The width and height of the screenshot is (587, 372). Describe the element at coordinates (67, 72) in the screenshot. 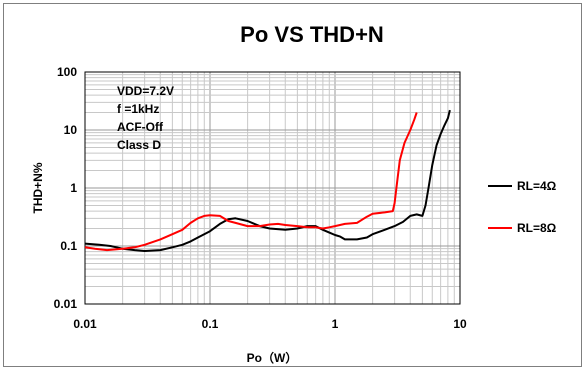

I see `y-tick-label: 100` at that location.